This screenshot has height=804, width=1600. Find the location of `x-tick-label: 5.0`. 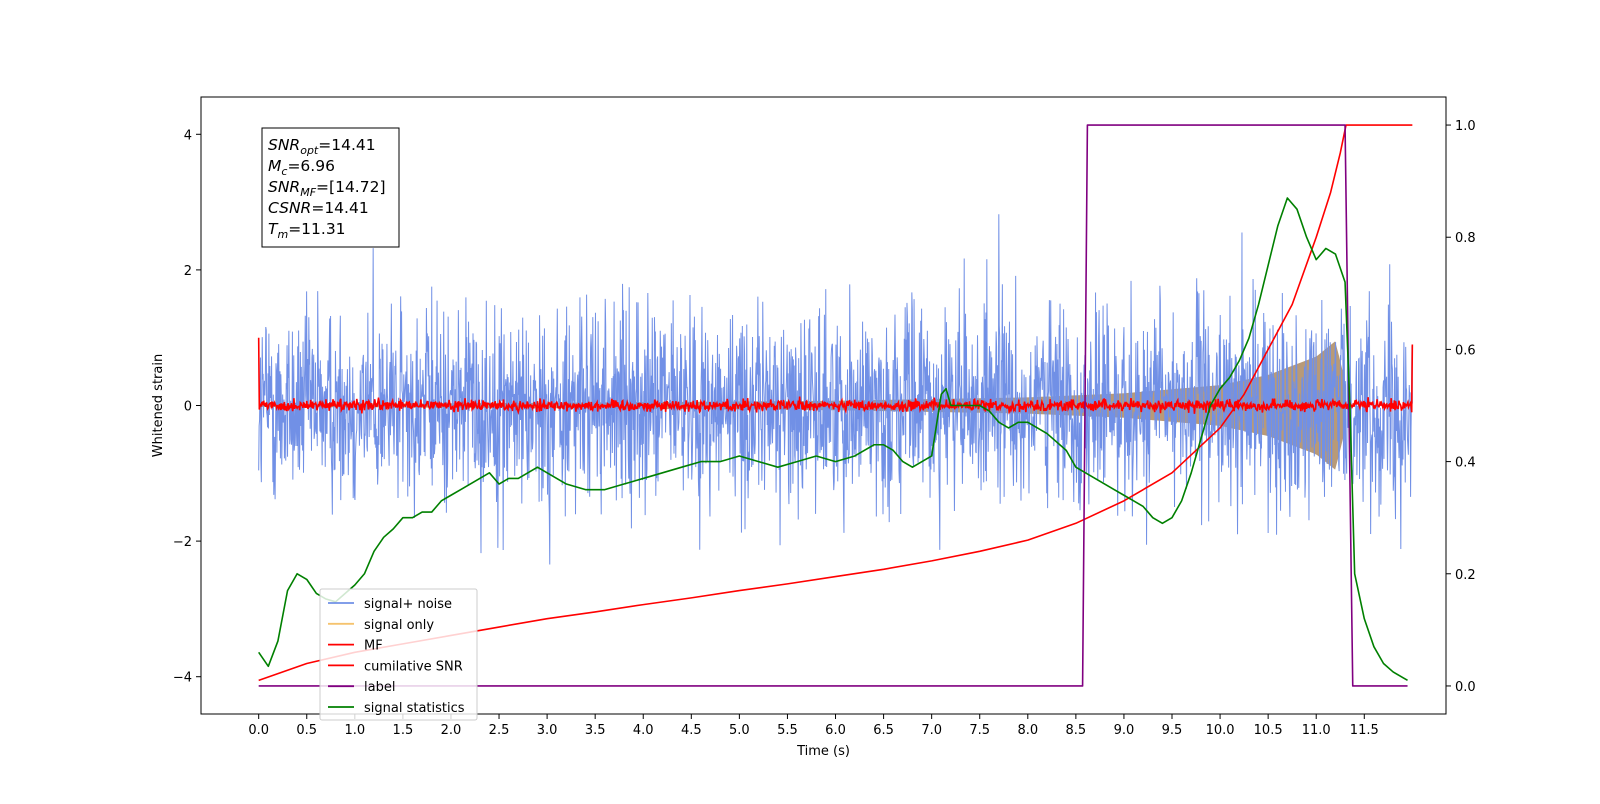

x-tick-label: 5.0 is located at coordinates (739, 730).